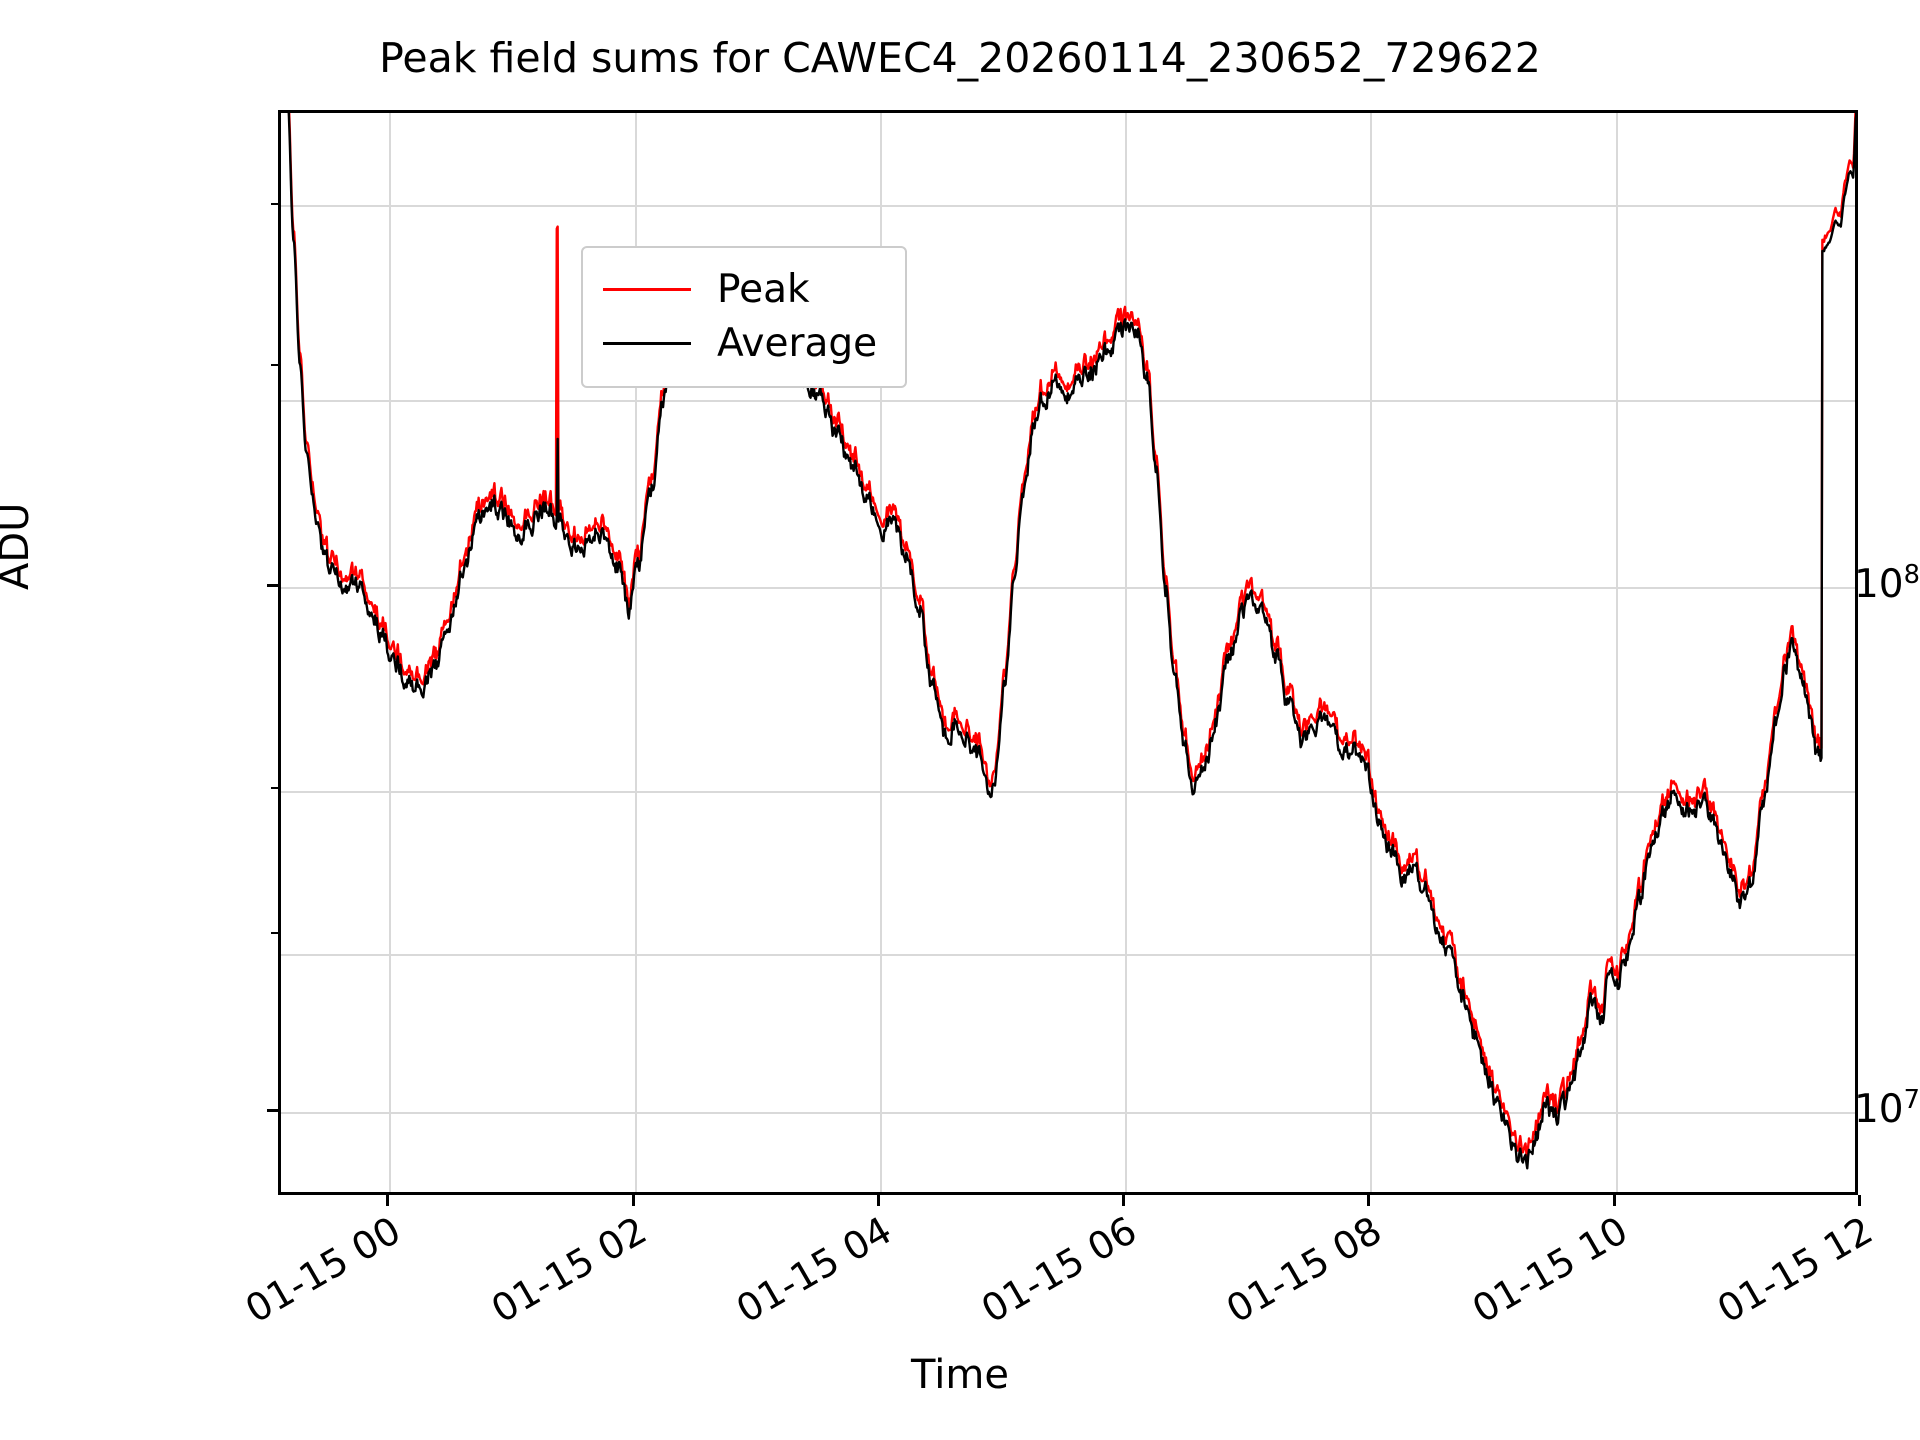 The width and height of the screenshot is (1920, 1440). Describe the element at coordinates (1886, 583) in the screenshot. I see `y-tick-label-1e8: 108` at that location.